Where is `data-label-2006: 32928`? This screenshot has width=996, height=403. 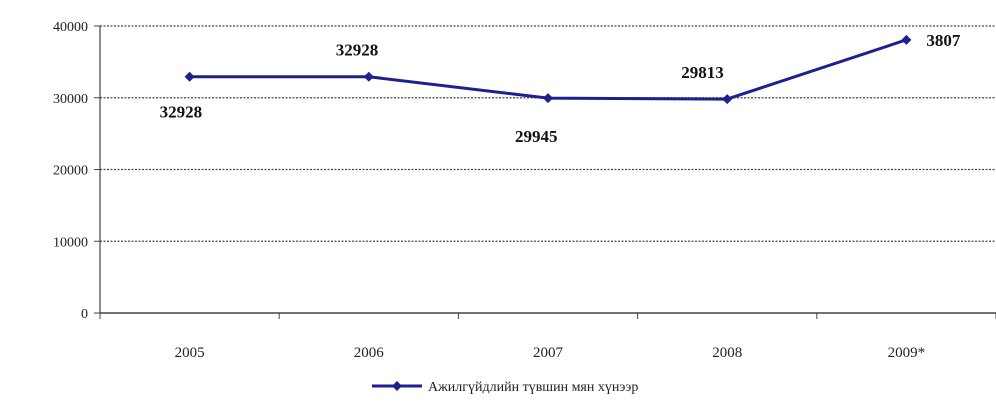 data-label-2006: 32928 is located at coordinates (357, 50).